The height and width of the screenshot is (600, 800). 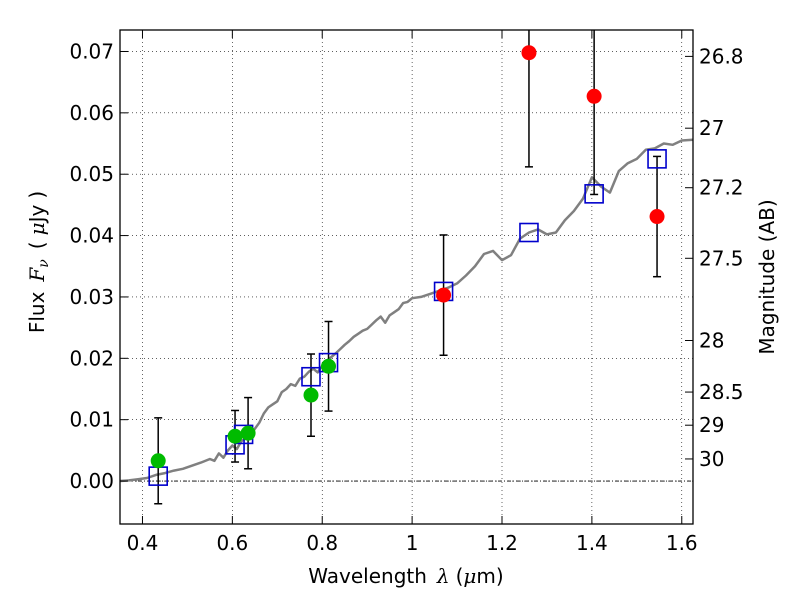 What do you see at coordinates (721, 56) in the screenshot?
I see `mag-tick-label: 26.8` at bounding box center [721, 56].